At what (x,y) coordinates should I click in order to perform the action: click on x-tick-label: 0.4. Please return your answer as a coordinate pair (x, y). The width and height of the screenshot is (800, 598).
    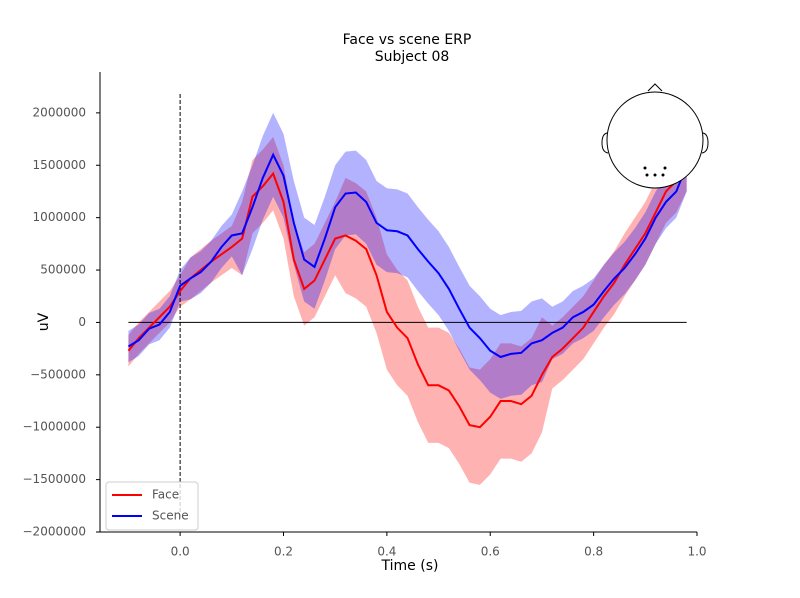
    Looking at the image, I should click on (386, 552).